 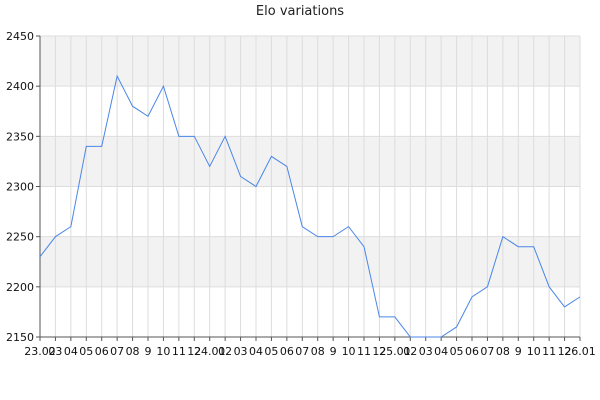 What do you see at coordinates (20, 136) in the screenshot?
I see `y-tick-label: 2350` at bounding box center [20, 136].